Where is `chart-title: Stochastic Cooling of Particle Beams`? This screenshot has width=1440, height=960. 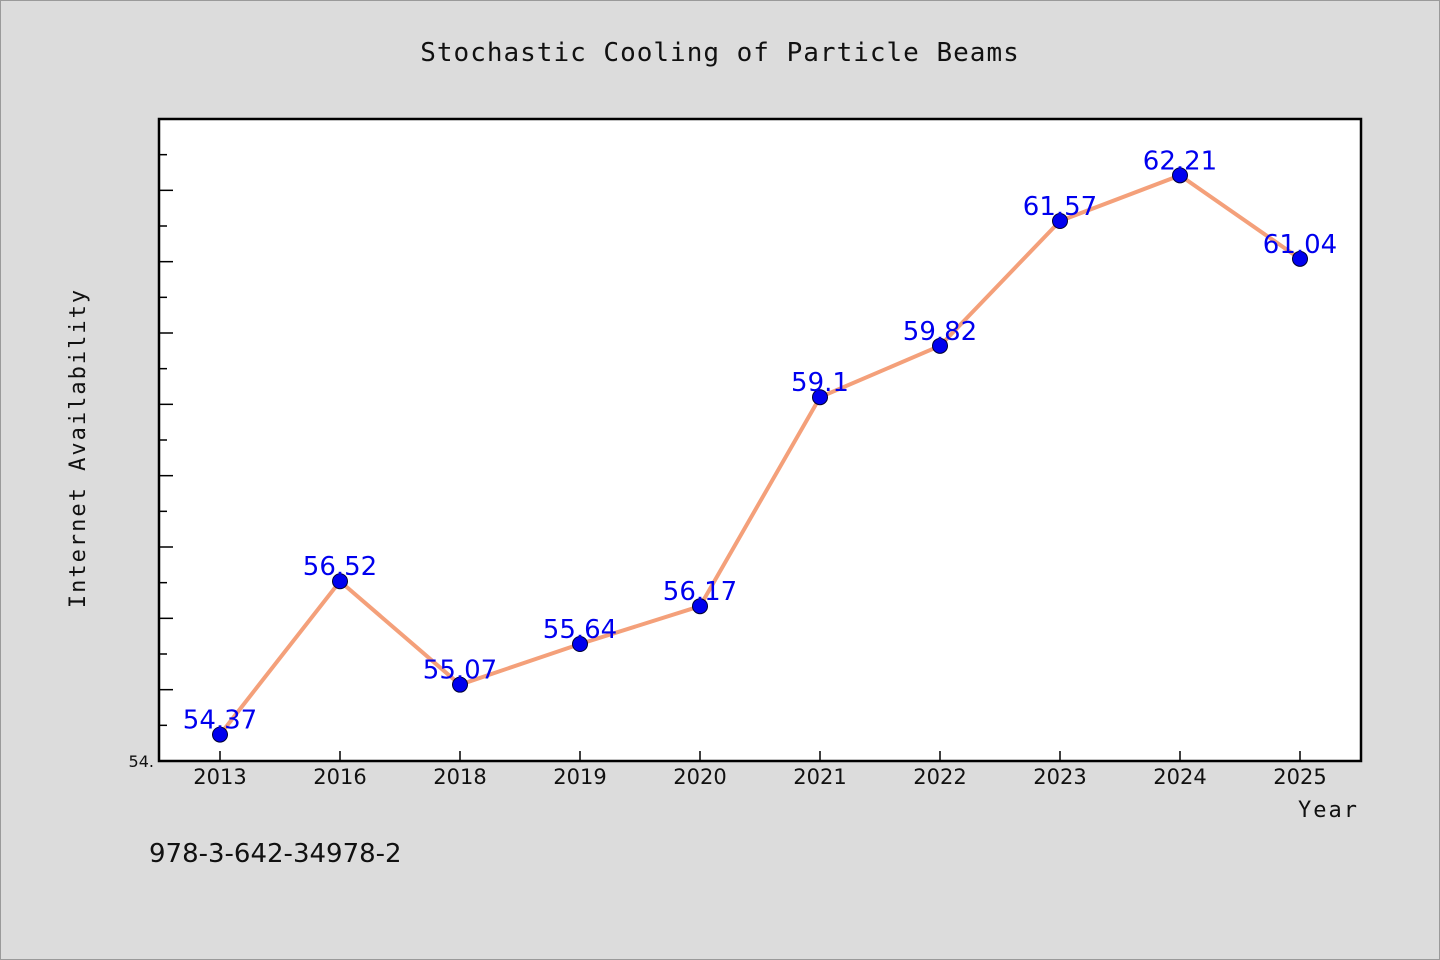
chart-title: Stochastic Cooling of Particle Beams is located at coordinates (720, 53).